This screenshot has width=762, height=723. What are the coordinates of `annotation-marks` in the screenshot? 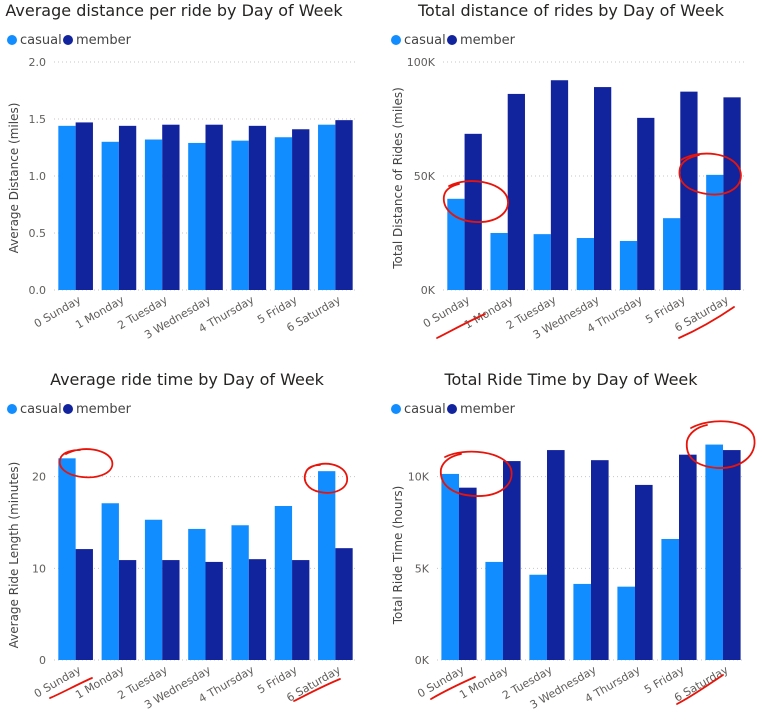 It's located at (198, 575).